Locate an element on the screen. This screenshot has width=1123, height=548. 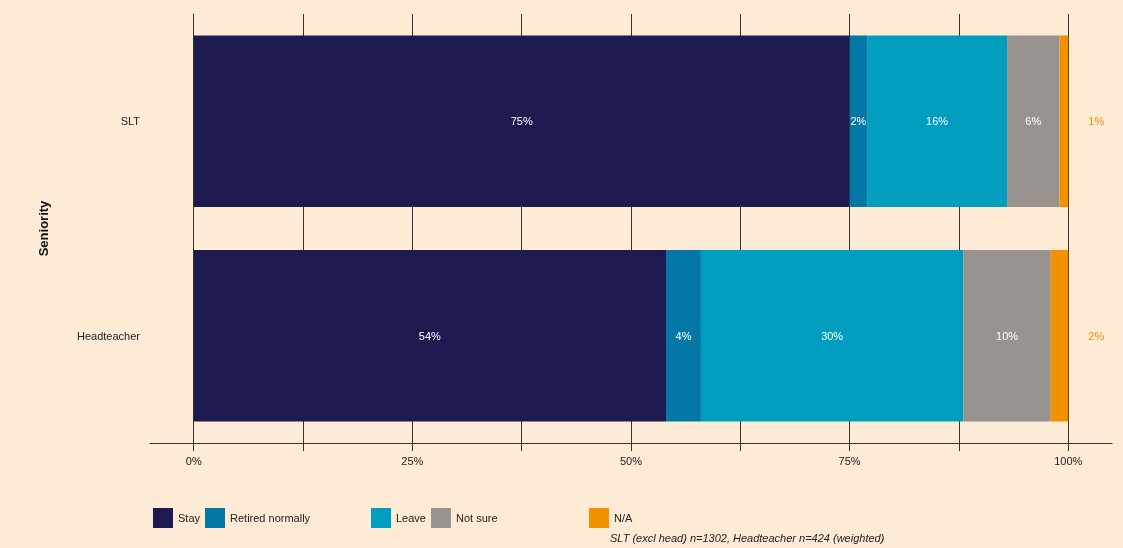
legend-label: Retired normally is located at coordinates (270, 518).